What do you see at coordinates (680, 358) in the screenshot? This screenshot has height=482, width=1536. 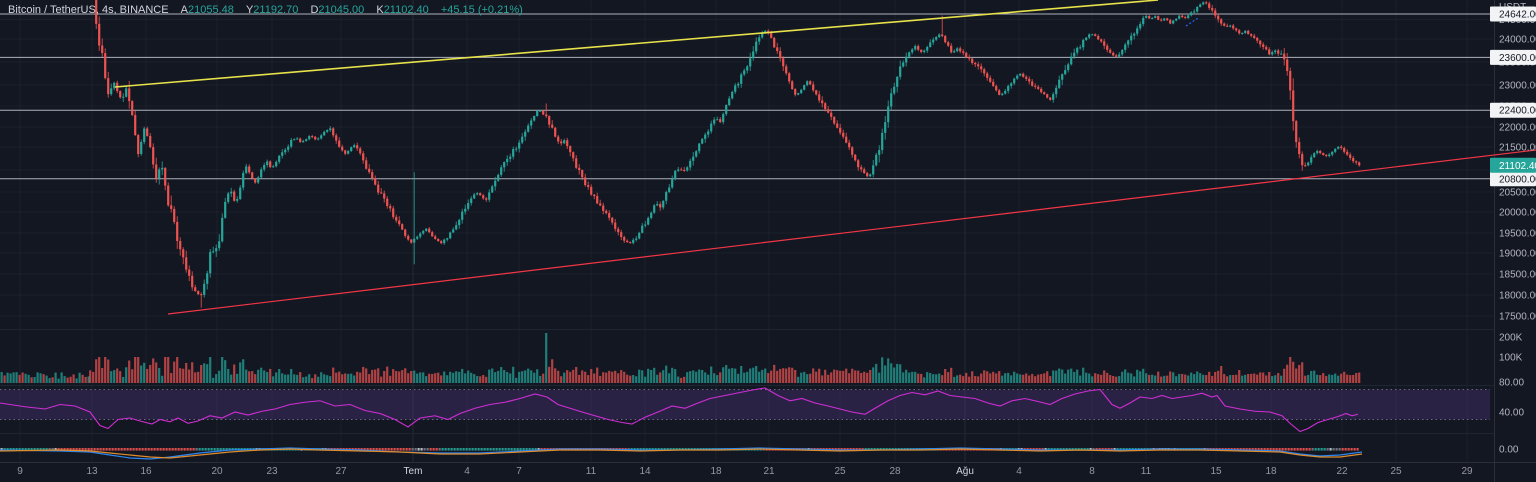 I see `volume-series` at bounding box center [680, 358].